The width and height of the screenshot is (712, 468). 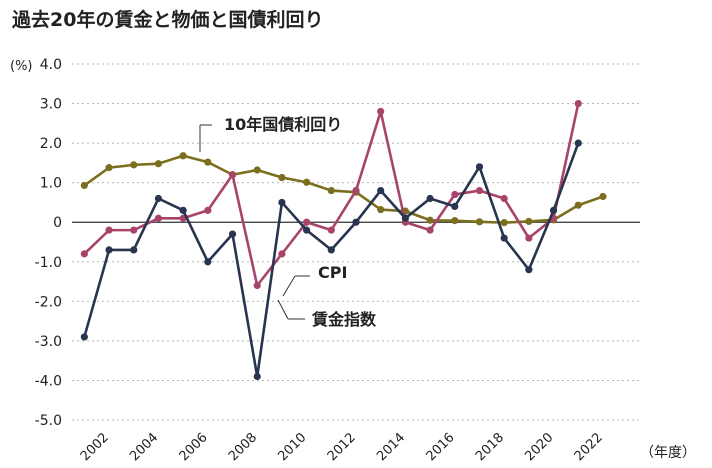 What do you see at coordinates (48, 421) in the screenshot?
I see `y-tick-label: -5.0` at bounding box center [48, 421].